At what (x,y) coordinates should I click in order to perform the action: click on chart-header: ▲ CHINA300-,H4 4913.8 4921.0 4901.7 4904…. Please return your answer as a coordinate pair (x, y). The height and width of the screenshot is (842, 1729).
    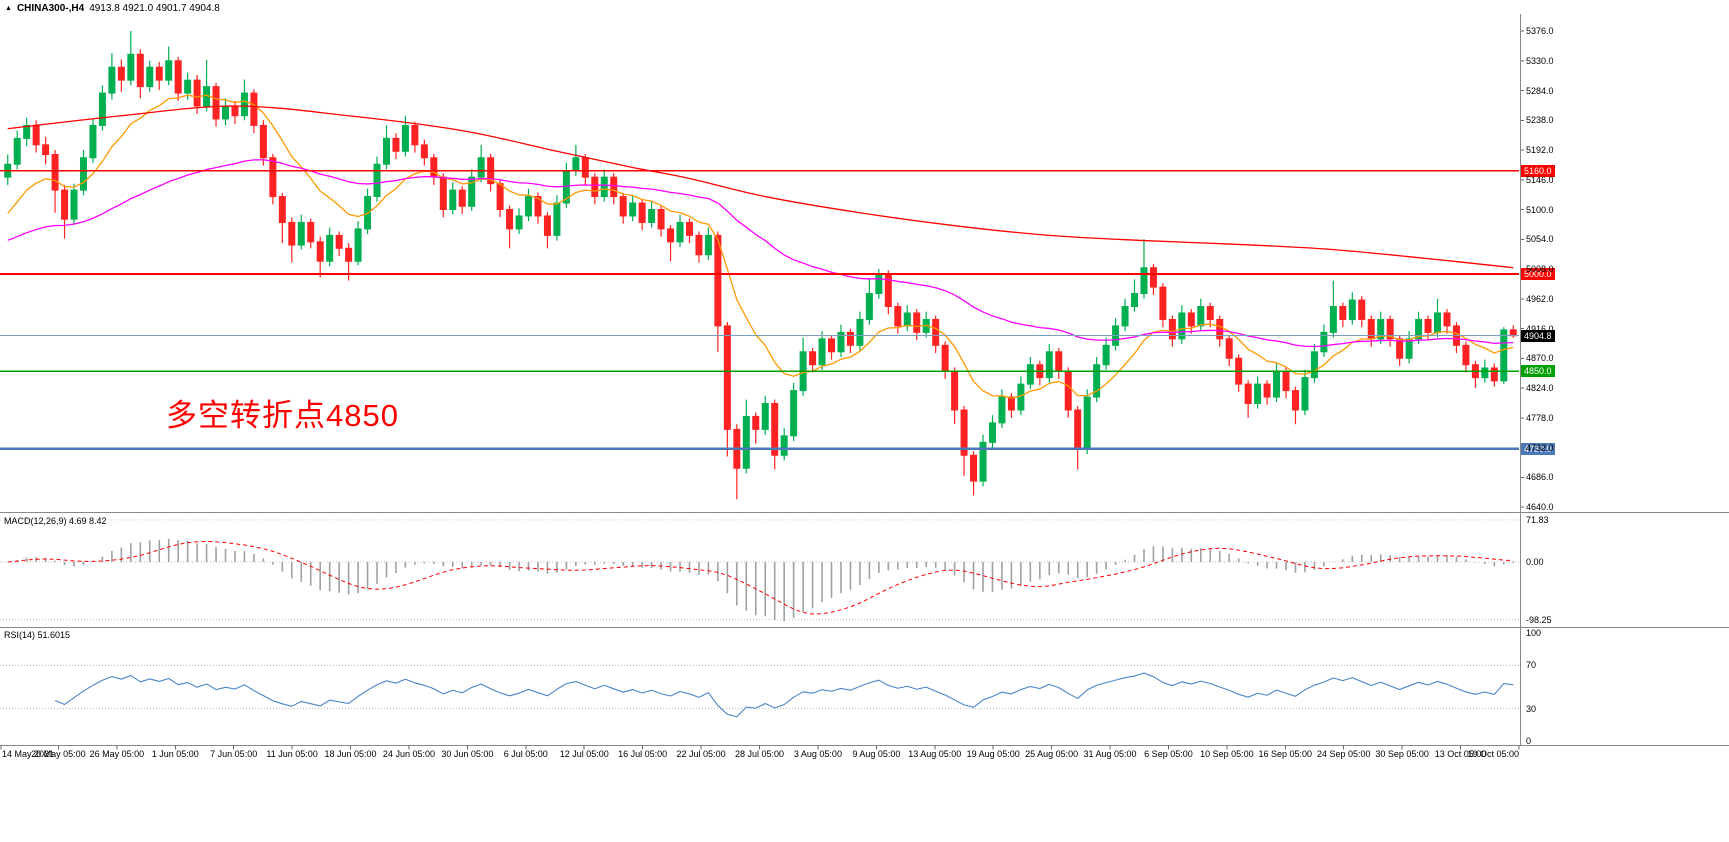
    Looking at the image, I should click on (112, 8).